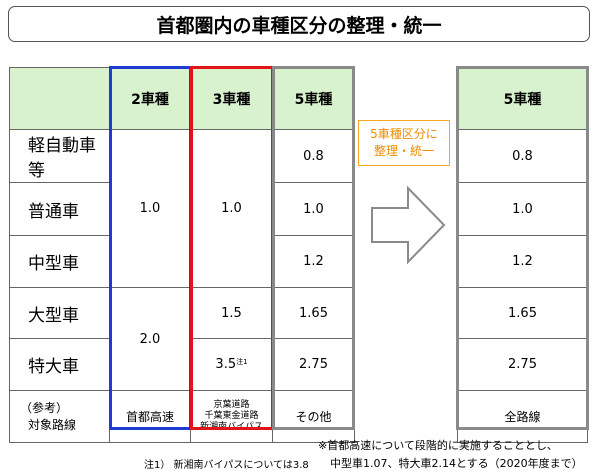 Image resolution: width=600 pixels, height=473 pixels. What do you see at coordinates (313, 209) in the screenshot?
I see `five-type-value: 1.0` at bounding box center [313, 209].